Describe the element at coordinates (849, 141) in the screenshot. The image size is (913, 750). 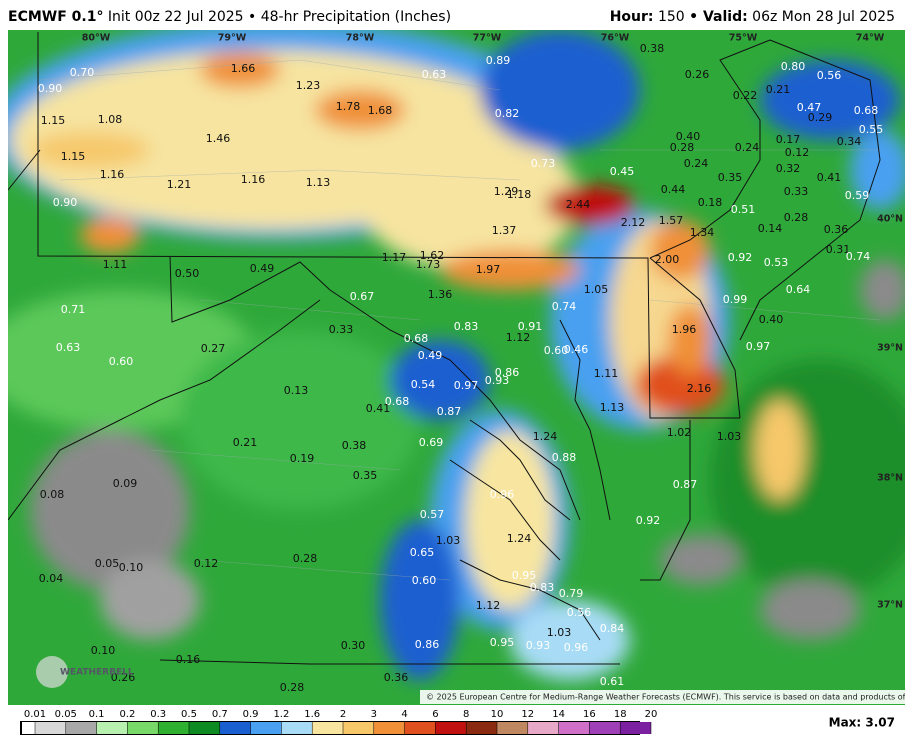
I see `value-label: 0.34` at that location.